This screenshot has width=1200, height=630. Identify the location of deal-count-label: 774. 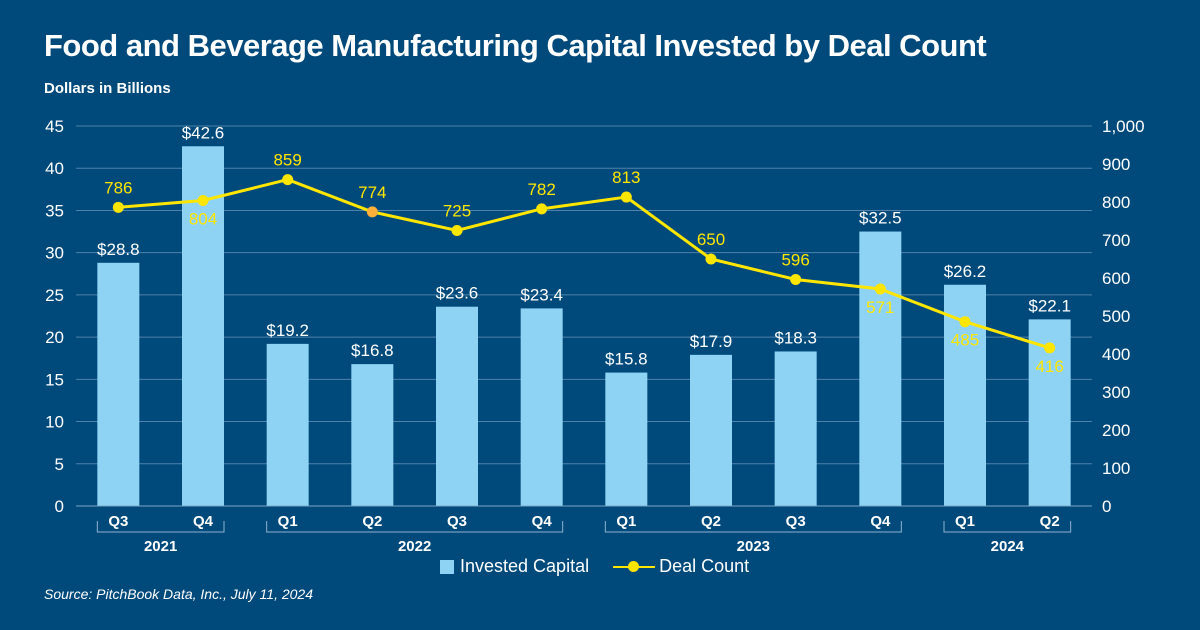
(372, 192).